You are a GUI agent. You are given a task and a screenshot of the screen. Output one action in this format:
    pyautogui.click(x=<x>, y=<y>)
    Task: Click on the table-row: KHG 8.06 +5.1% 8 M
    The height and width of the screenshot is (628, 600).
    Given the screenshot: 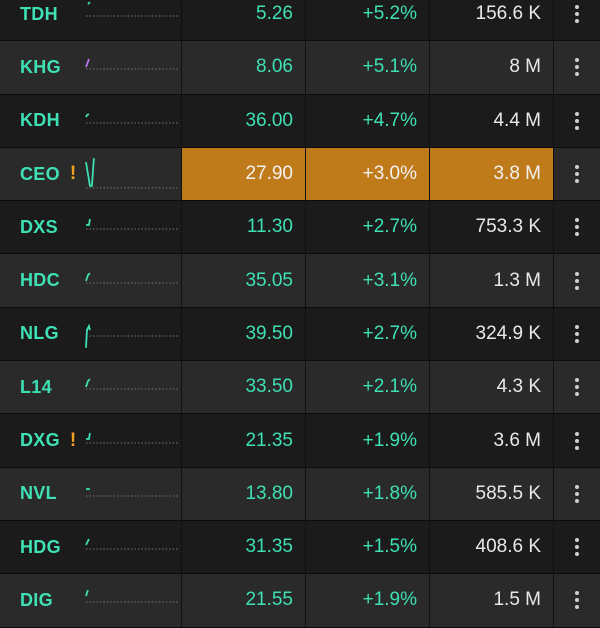 What is the action you would take?
    pyautogui.click(x=300, y=68)
    